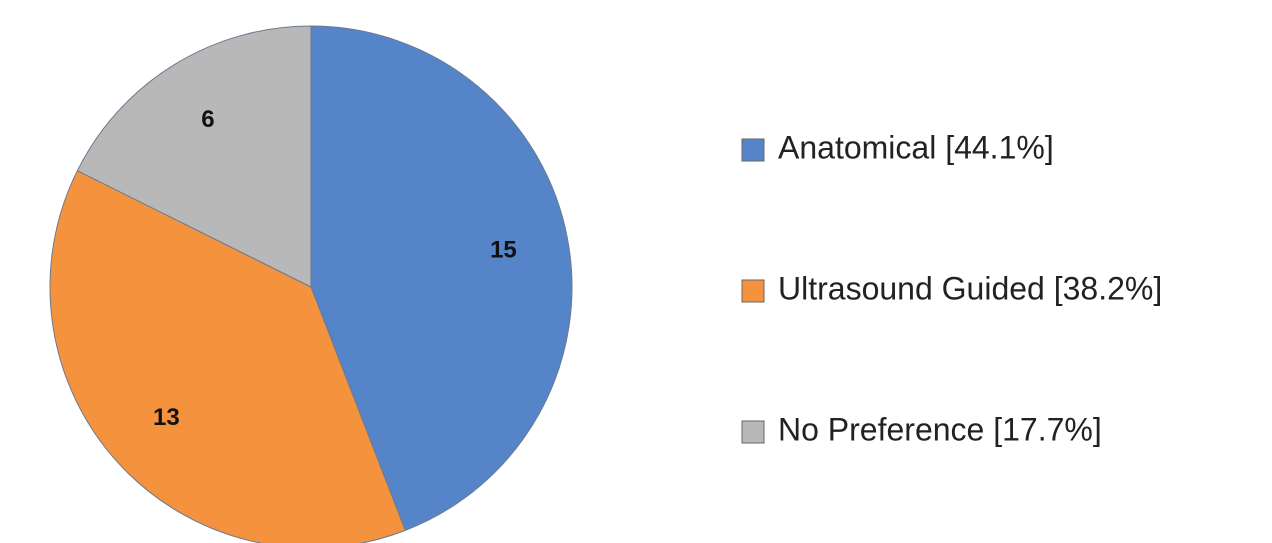 The image size is (1272, 543). Describe the element at coordinates (207, 119) in the screenshot. I see `data-label: 6` at that location.